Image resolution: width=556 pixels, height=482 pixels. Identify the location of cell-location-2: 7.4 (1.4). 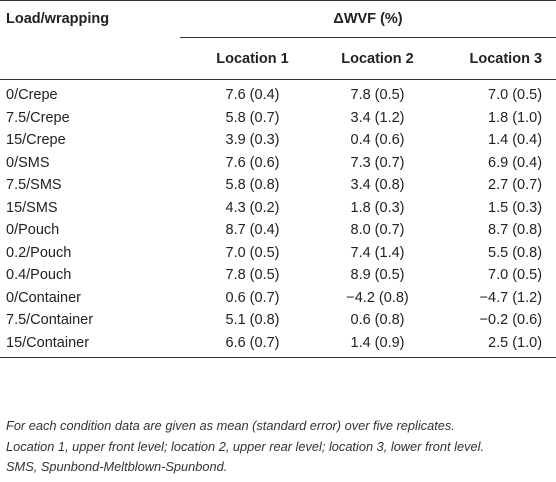
(377, 252).